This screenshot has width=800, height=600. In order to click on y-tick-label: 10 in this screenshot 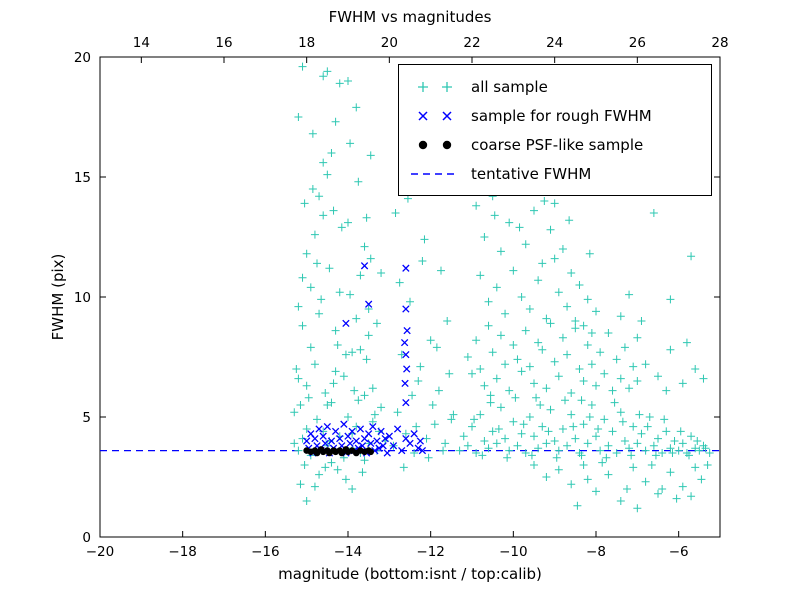, I will do `click(82, 298)`.